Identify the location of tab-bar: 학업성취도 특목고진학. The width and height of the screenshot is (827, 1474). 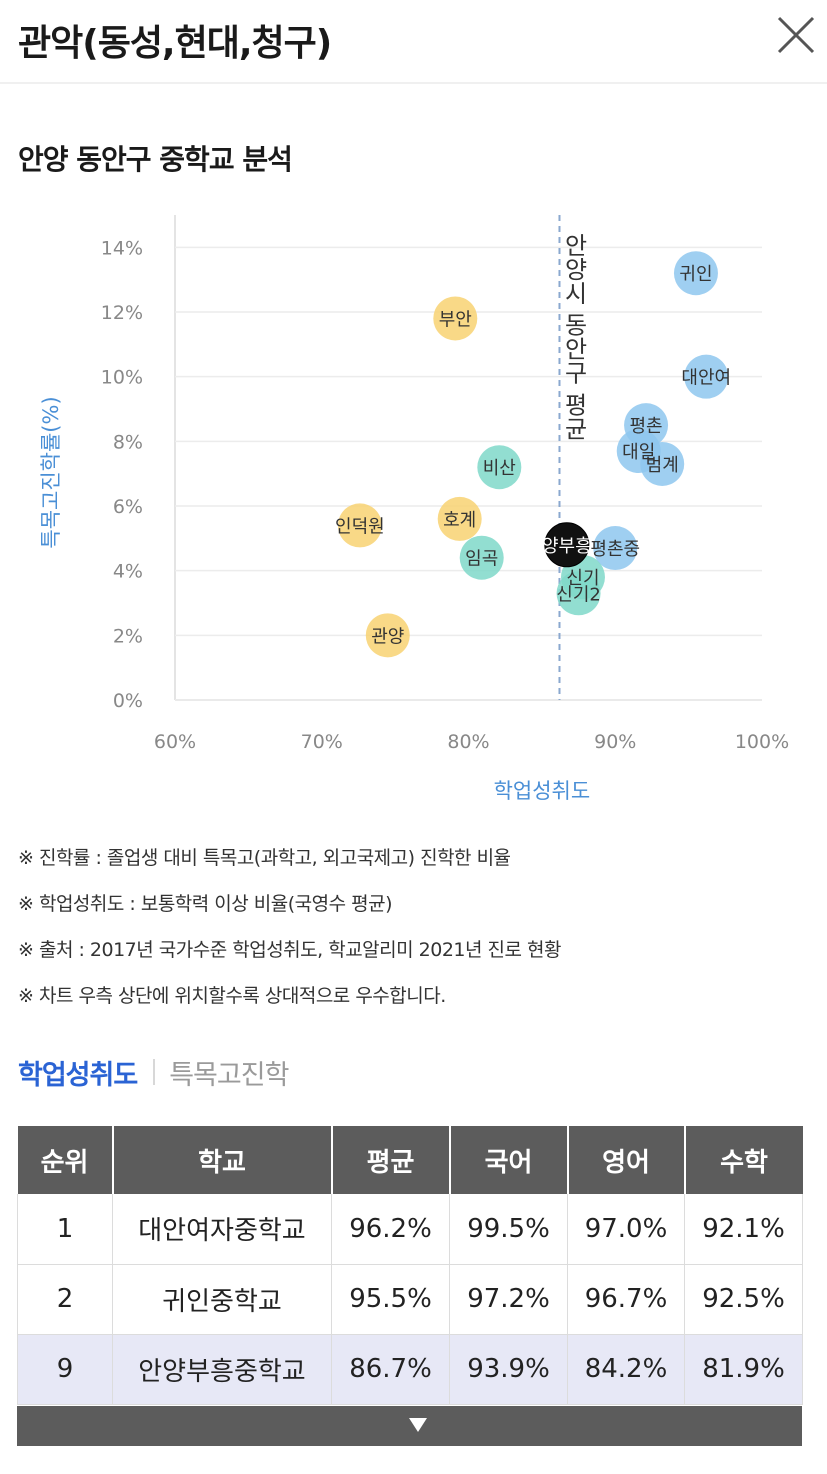
(153, 1072).